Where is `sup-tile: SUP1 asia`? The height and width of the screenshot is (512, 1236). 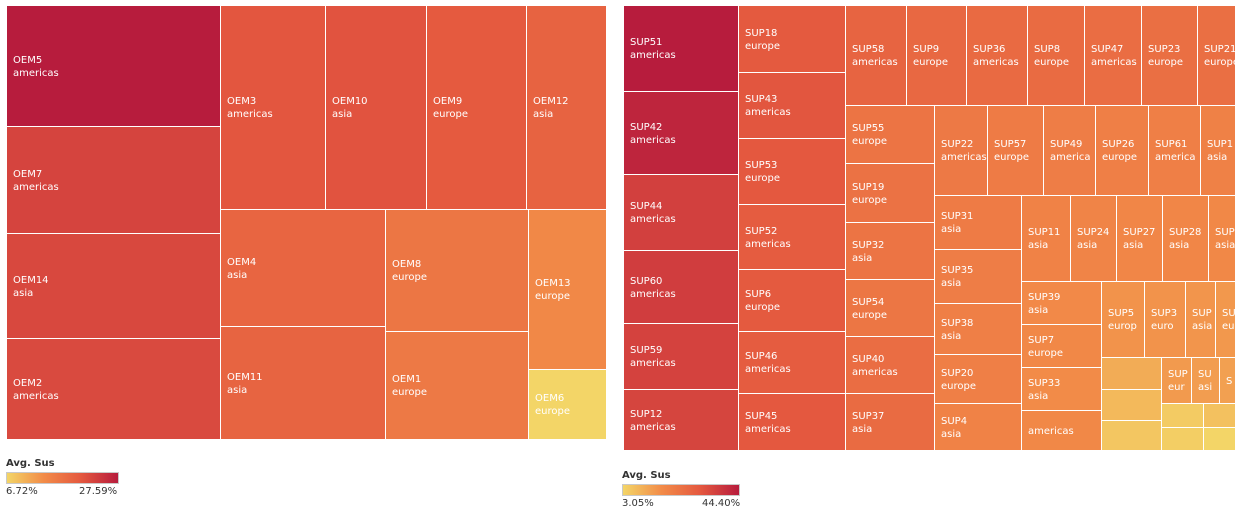 sup-tile: SUP1 asia is located at coordinates (1218, 151).